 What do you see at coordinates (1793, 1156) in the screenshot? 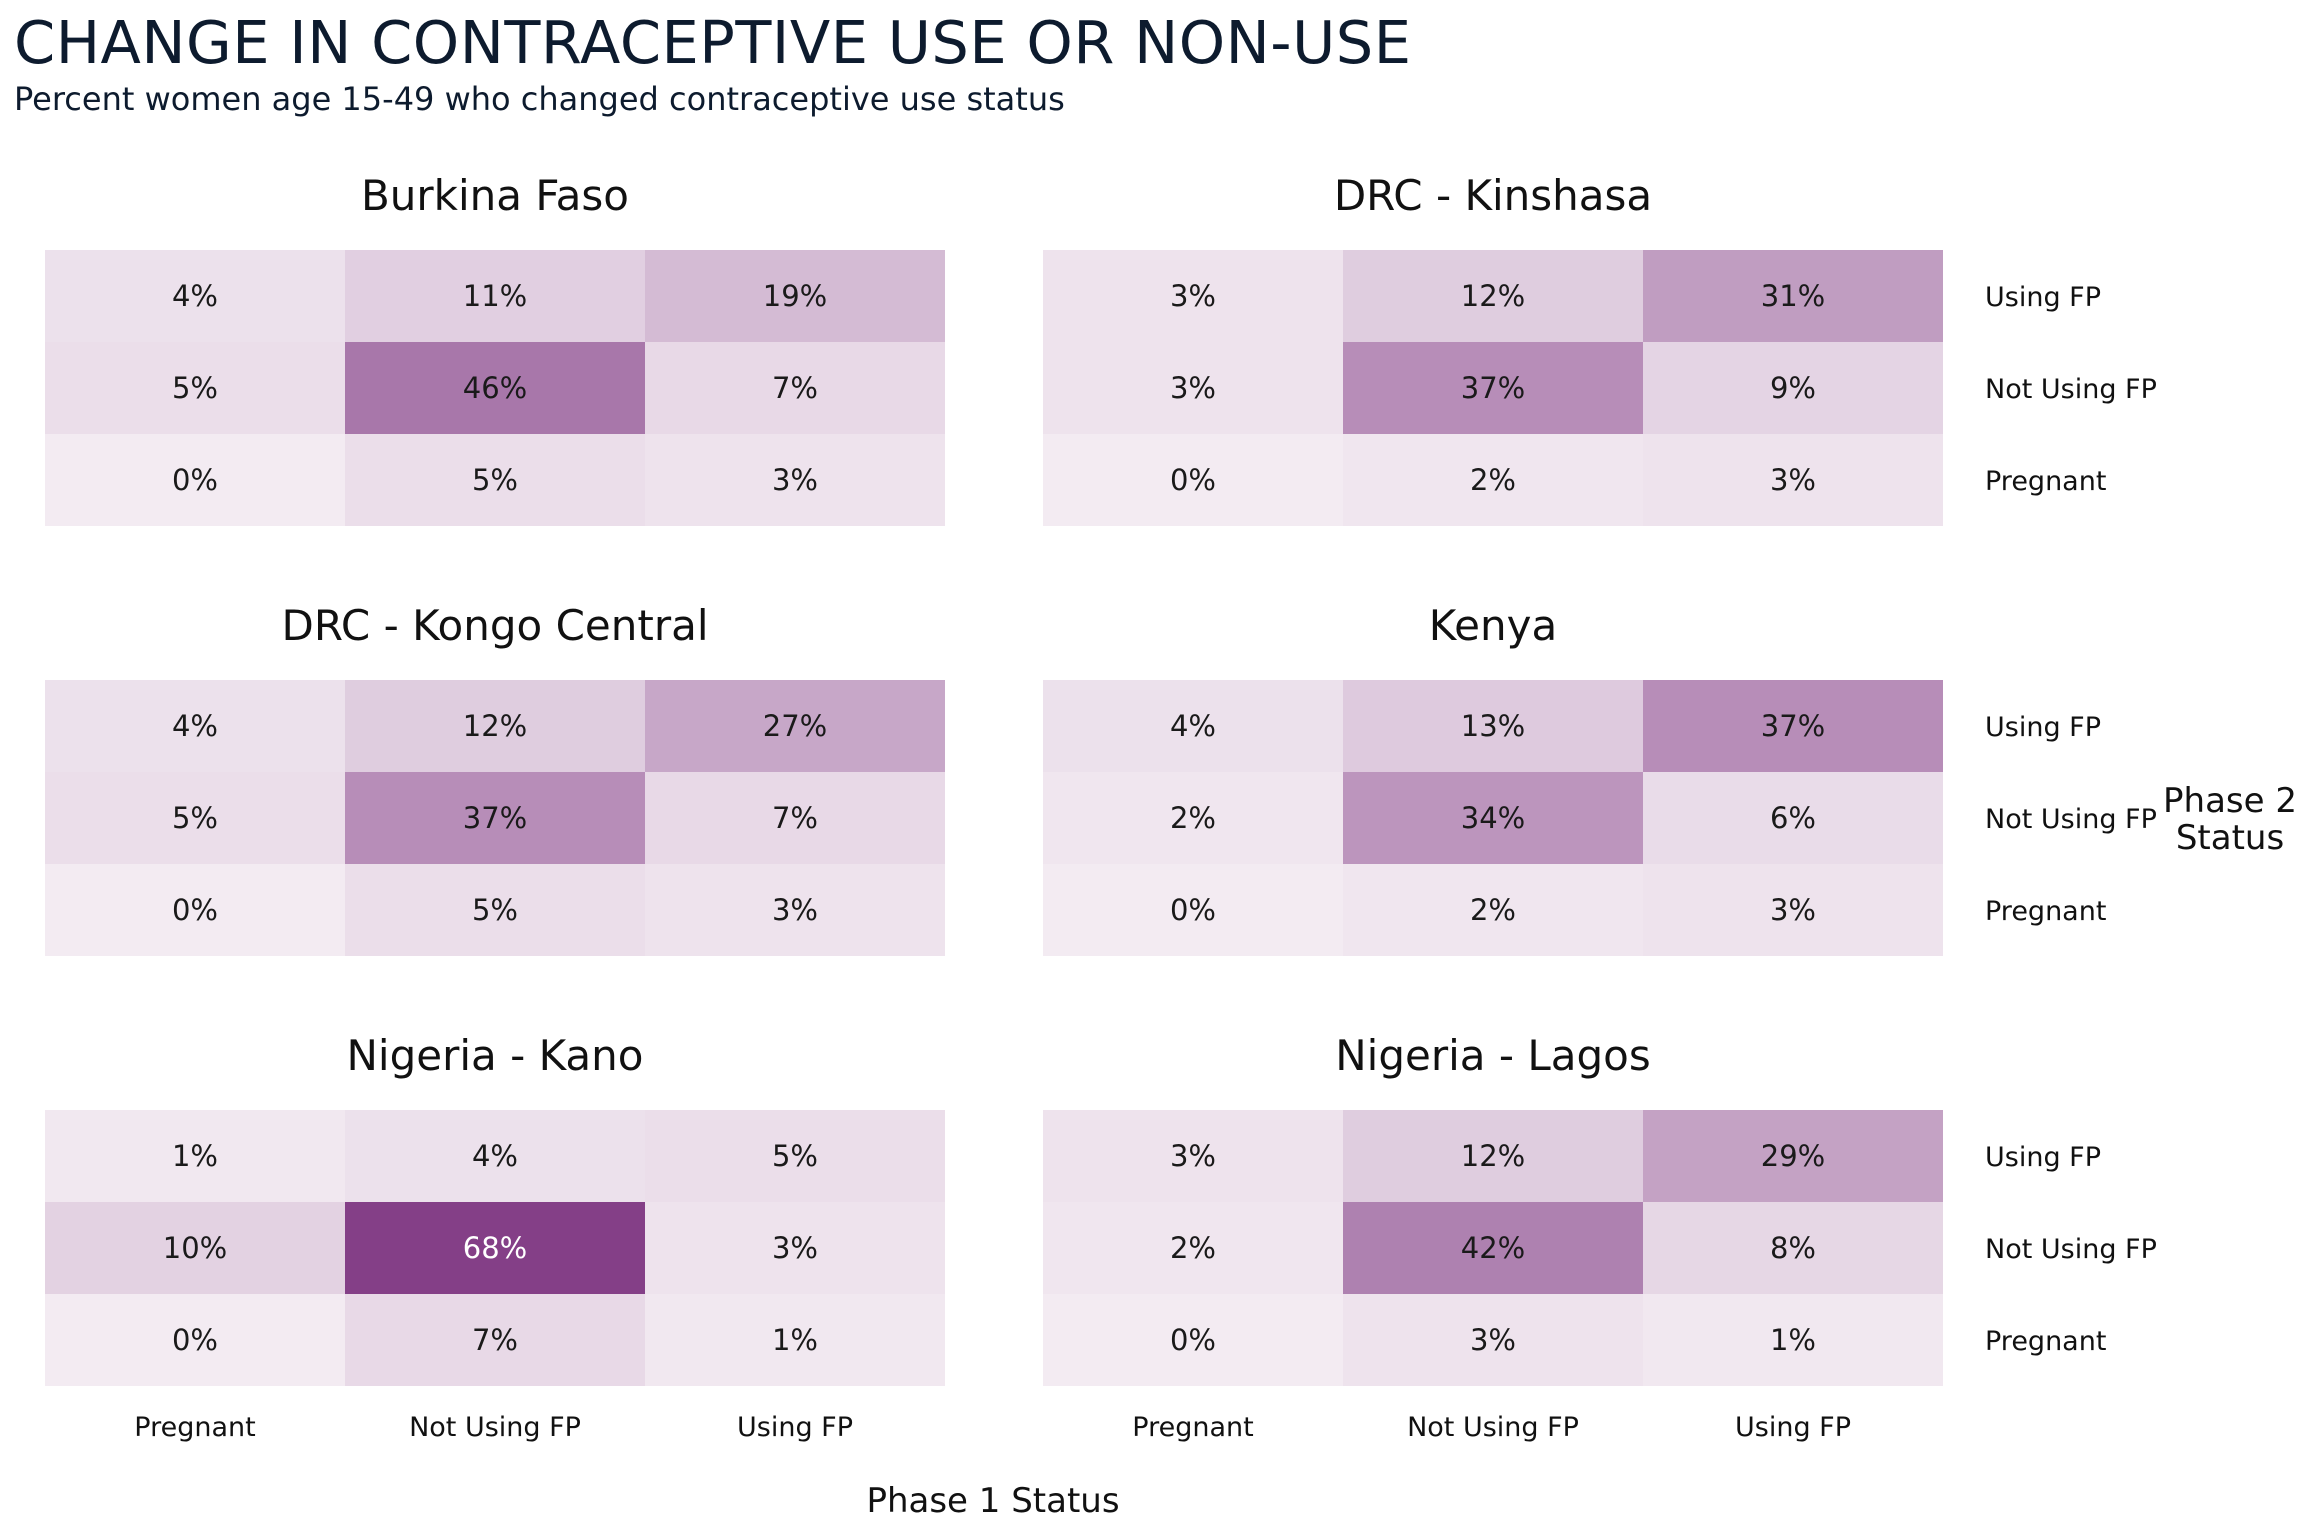
I see `cell-value-label: 29%` at bounding box center [1793, 1156].